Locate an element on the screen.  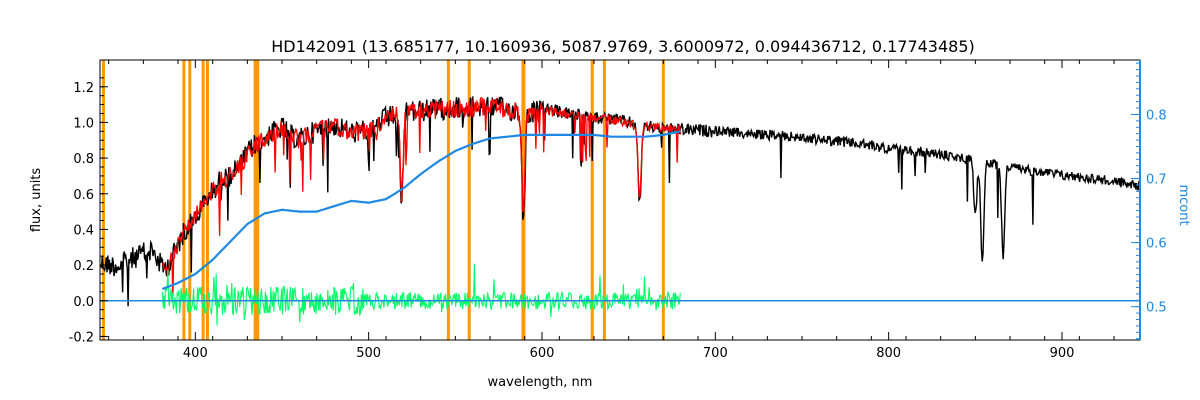
y2-tick-label-3: 0.8 is located at coordinates (1156, 115).